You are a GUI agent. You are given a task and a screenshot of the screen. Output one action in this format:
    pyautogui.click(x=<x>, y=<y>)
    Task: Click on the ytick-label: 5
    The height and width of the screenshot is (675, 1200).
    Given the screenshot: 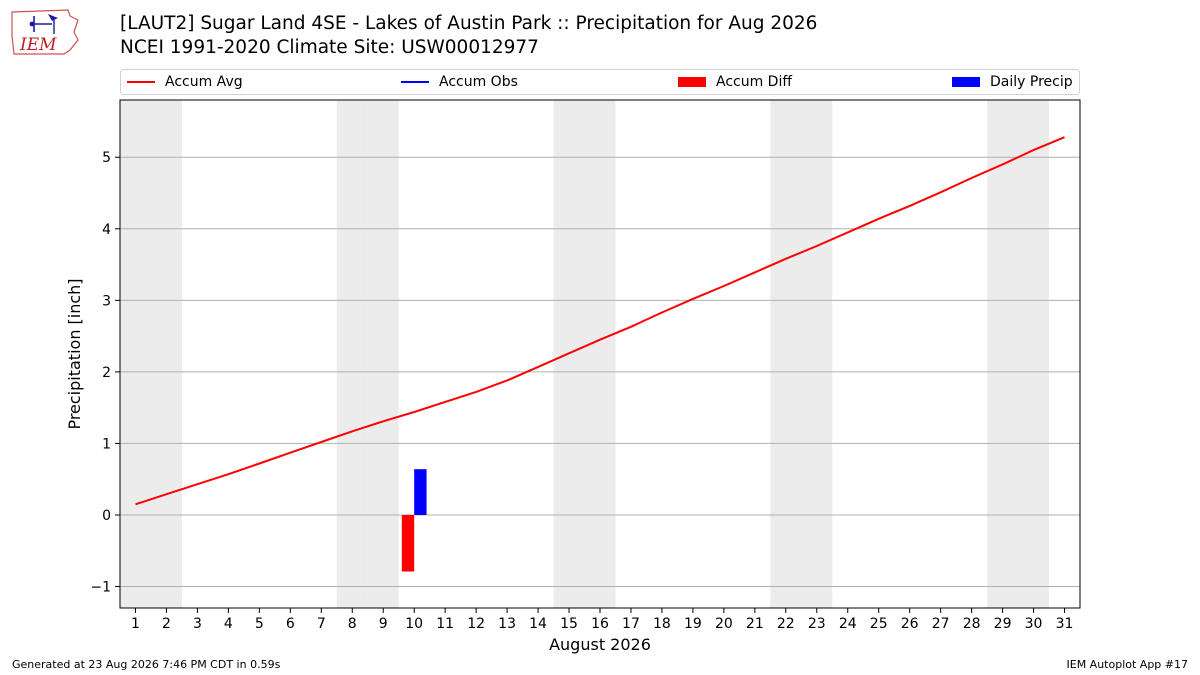 What is the action you would take?
    pyautogui.click(x=106, y=158)
    